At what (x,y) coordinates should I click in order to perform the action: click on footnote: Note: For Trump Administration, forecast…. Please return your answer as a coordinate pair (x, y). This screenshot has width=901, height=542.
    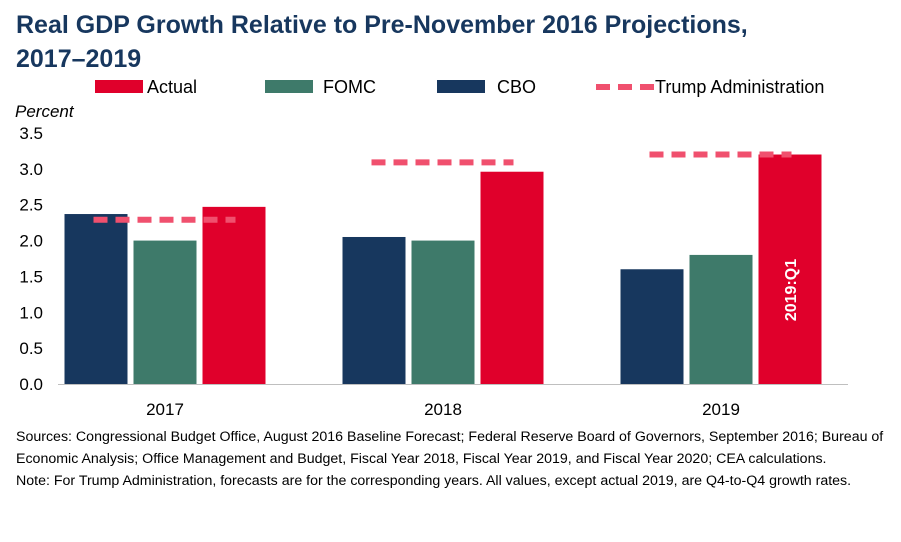
    Looking at the image, I should click on (434, 481).